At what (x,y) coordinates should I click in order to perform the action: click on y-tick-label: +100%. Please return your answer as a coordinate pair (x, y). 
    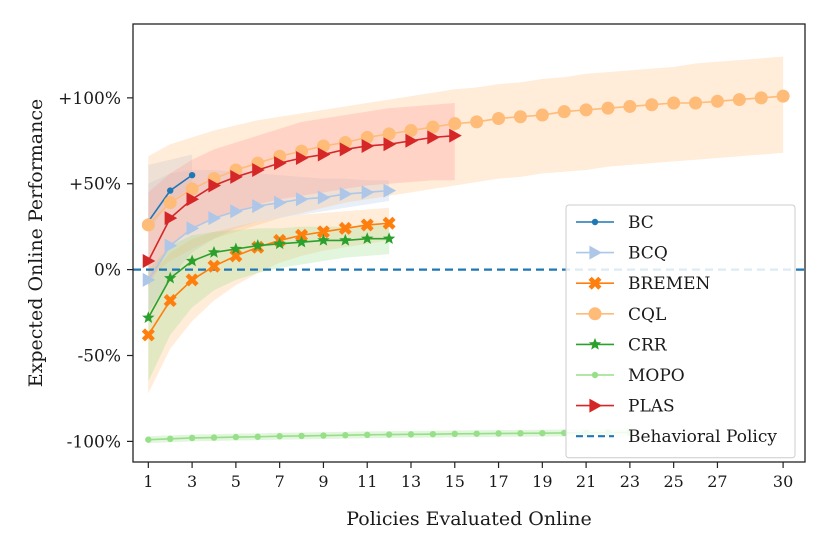
    Looking at the image, I should click on (89, 99).